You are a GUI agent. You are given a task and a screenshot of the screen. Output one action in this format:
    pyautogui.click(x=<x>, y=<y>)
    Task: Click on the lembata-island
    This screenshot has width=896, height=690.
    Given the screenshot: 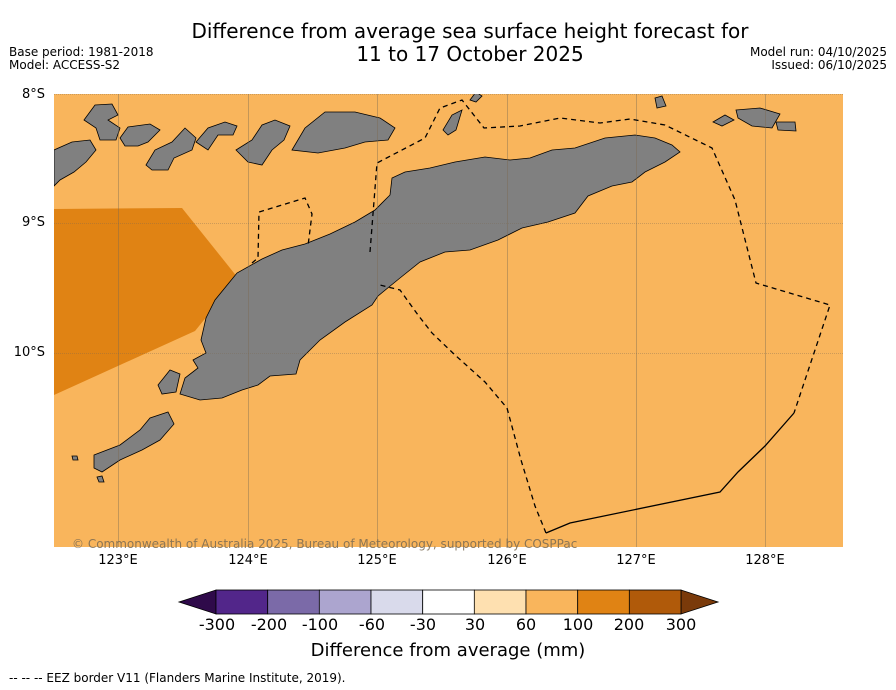 What is the action you would take?
    pyautogui.click(x=140, y=135)
    